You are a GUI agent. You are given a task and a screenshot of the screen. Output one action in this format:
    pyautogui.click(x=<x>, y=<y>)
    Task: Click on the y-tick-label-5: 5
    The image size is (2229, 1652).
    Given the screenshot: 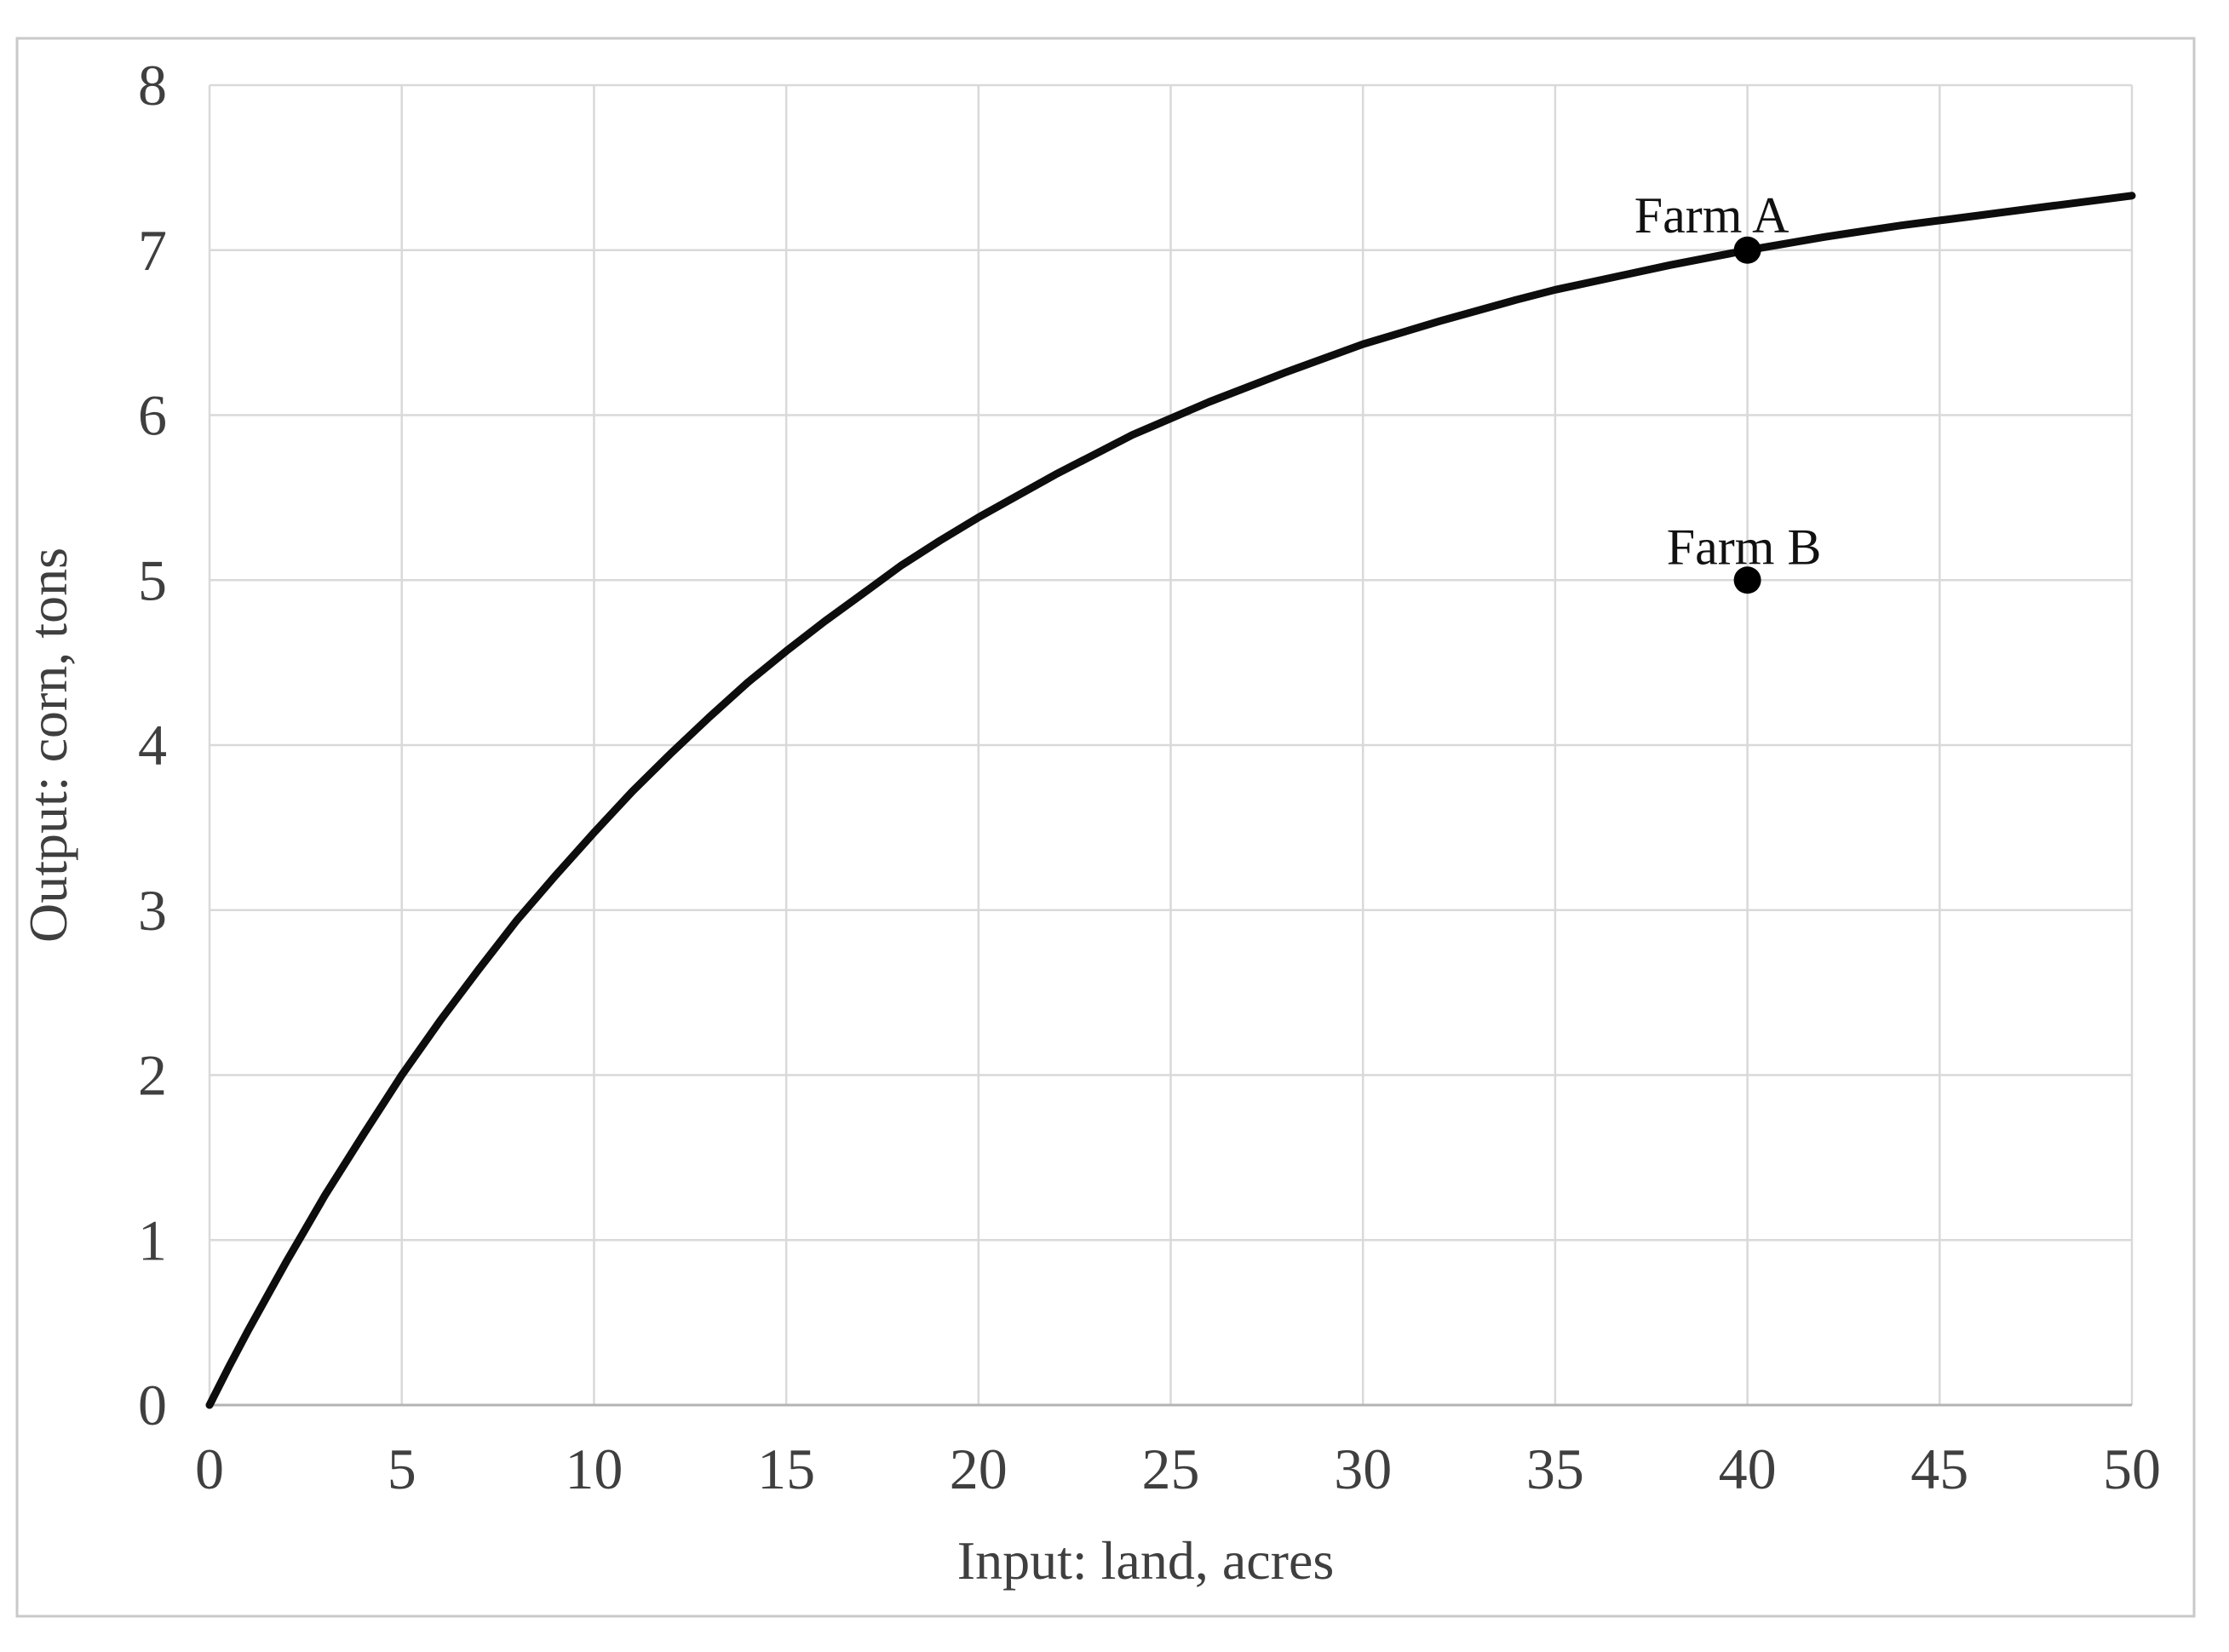 What is the action you would take?
    pyautogui.click(x=152, y=580)
    